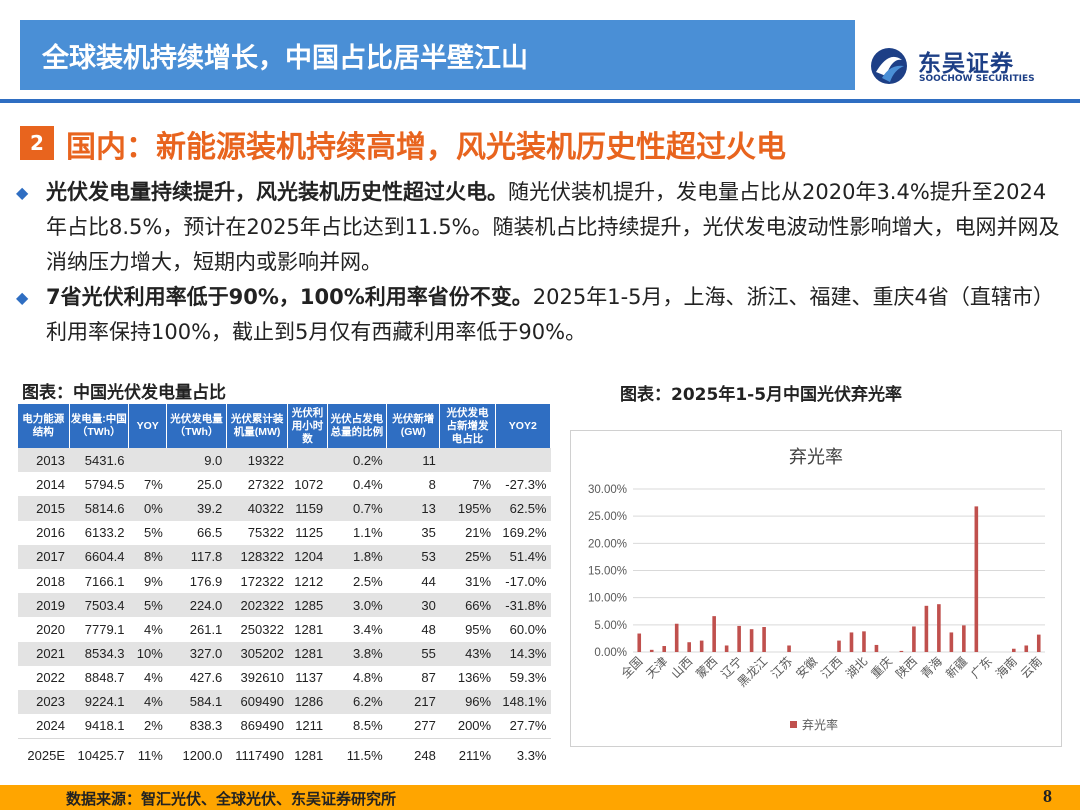 Image resolution: width=1080 pixels, height=810 pixels. What do you see at coordinates (1047, 796) in the screenshot?
I see `page-number: 8` at bounding box center [1047, 796].